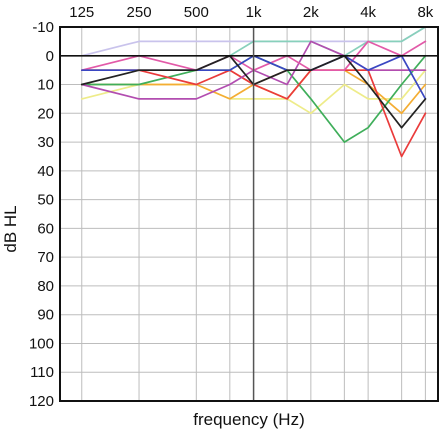 The image size is (442, 439). I want to click on y-tick-label: 60, so click(45, 228).